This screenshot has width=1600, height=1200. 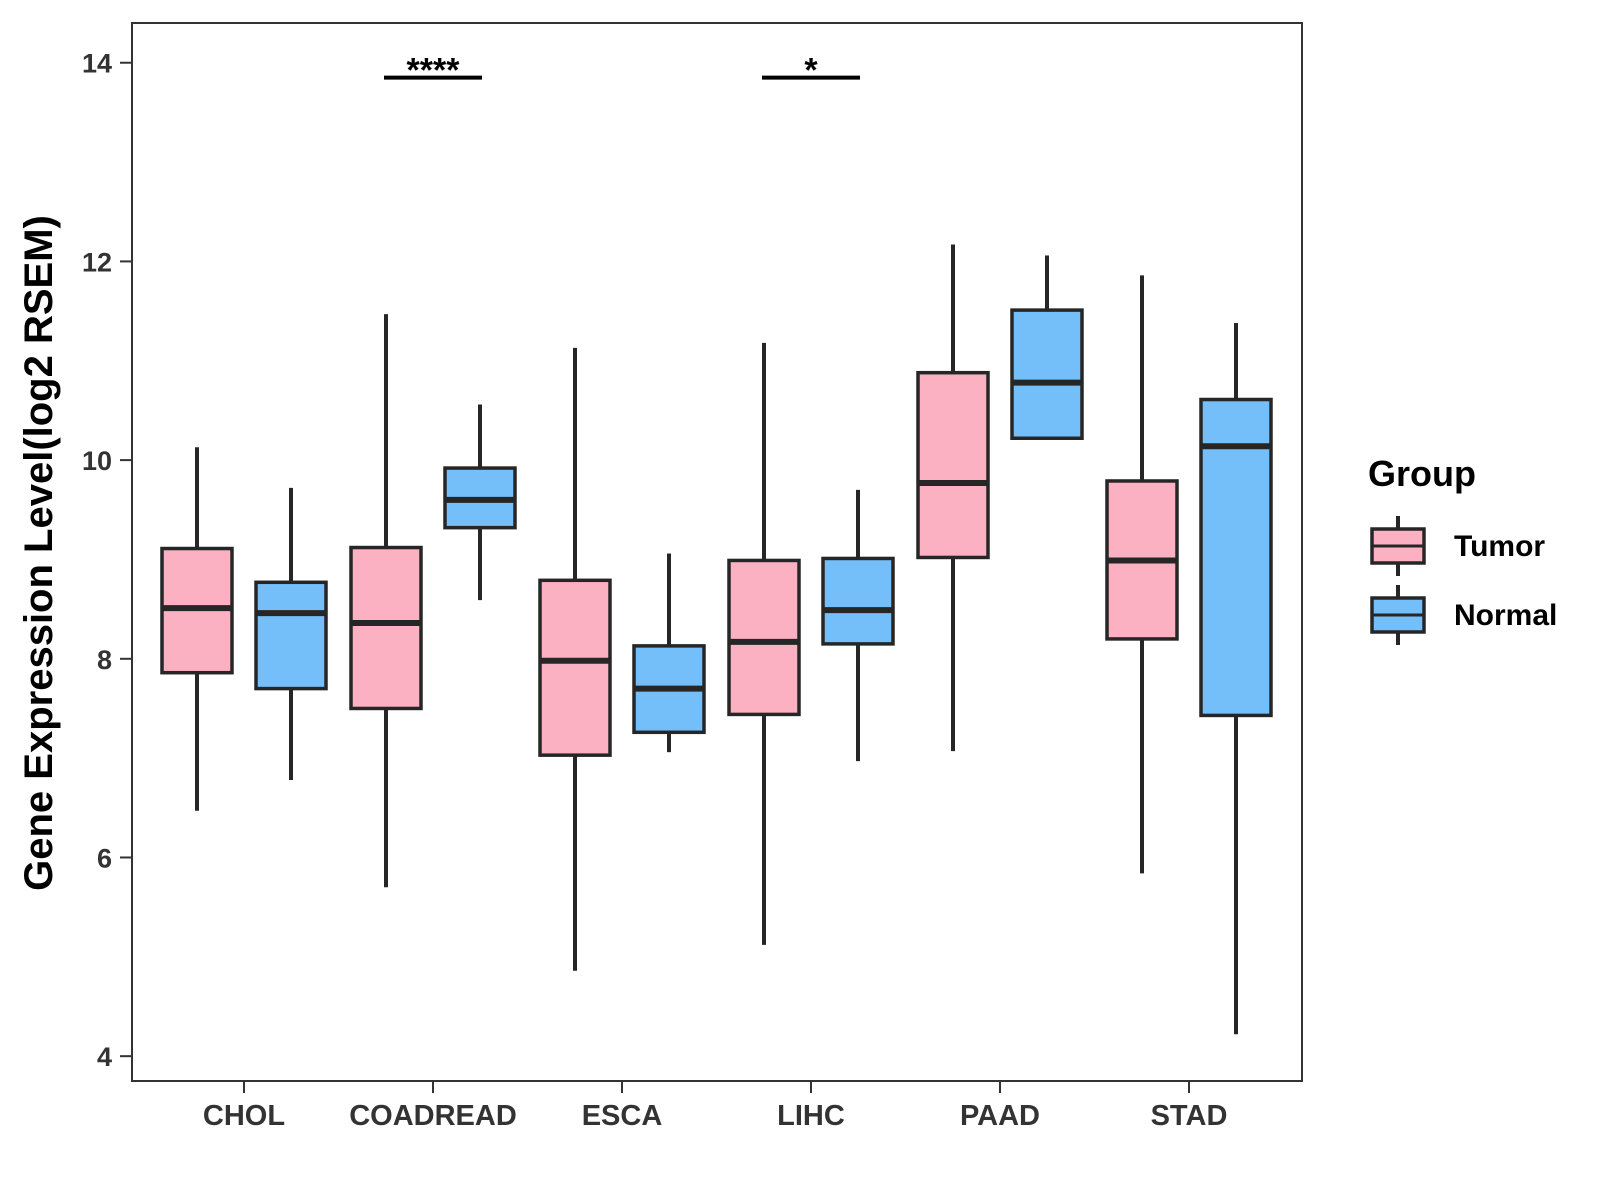 I want to click on legend-label: Normal, so click(x=1505, y=615).